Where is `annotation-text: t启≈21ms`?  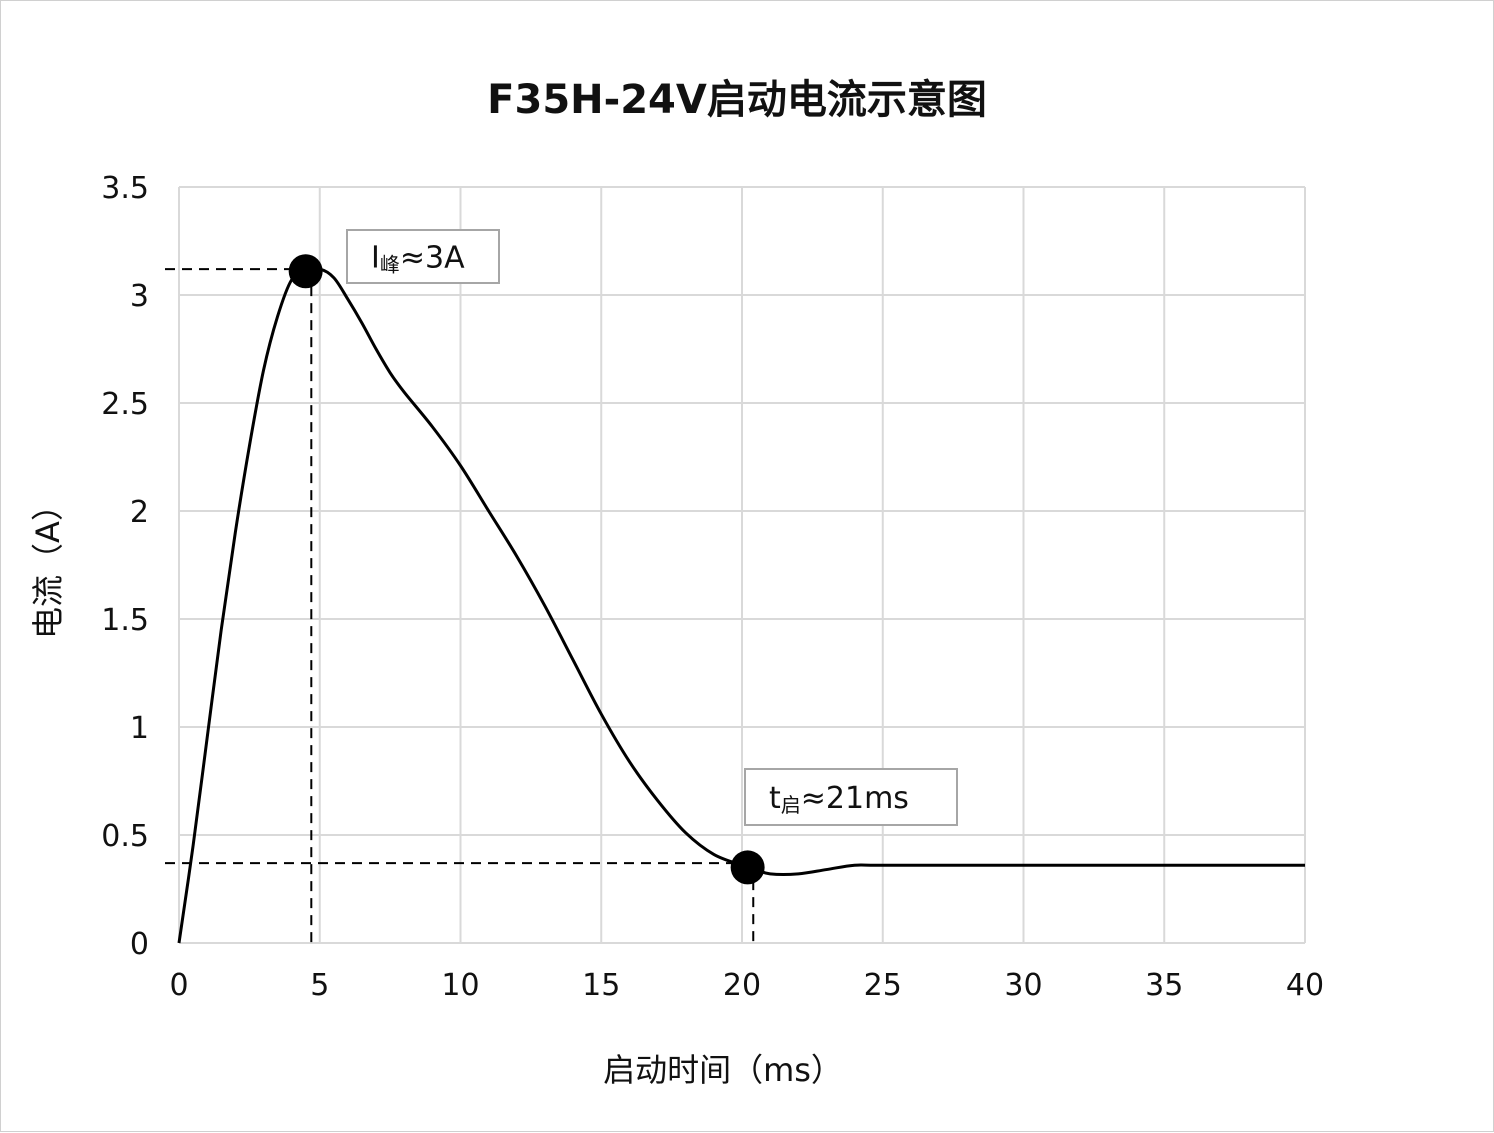 annotation-text: t启≈21ms is located at coordinates (839, 799).